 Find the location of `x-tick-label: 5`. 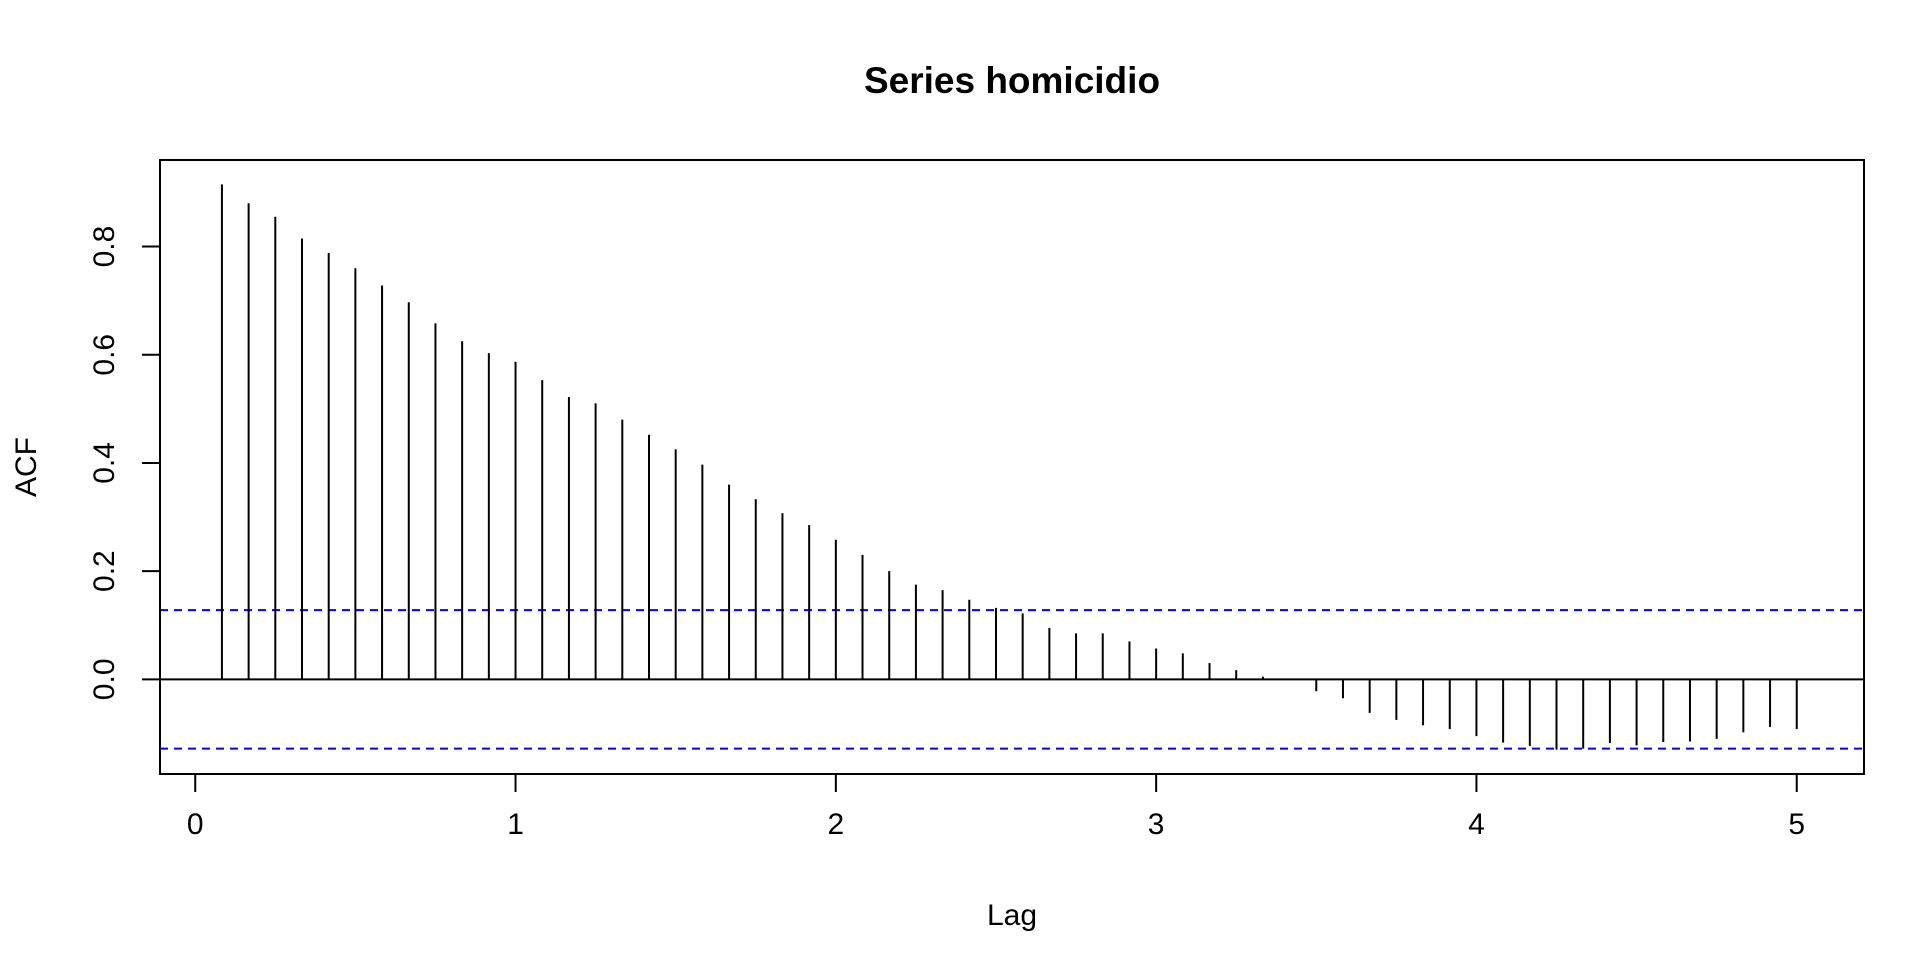

x-tick-label: 5 is located at coordinates (1796, 824).